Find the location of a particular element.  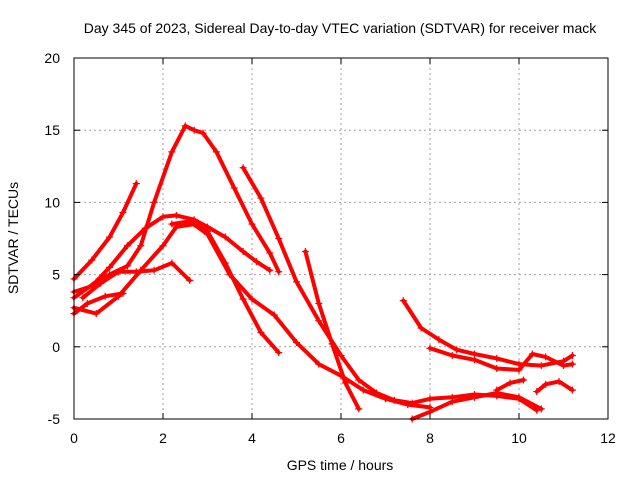

x-tick-label: 4 is located at coordinates (252, 438).